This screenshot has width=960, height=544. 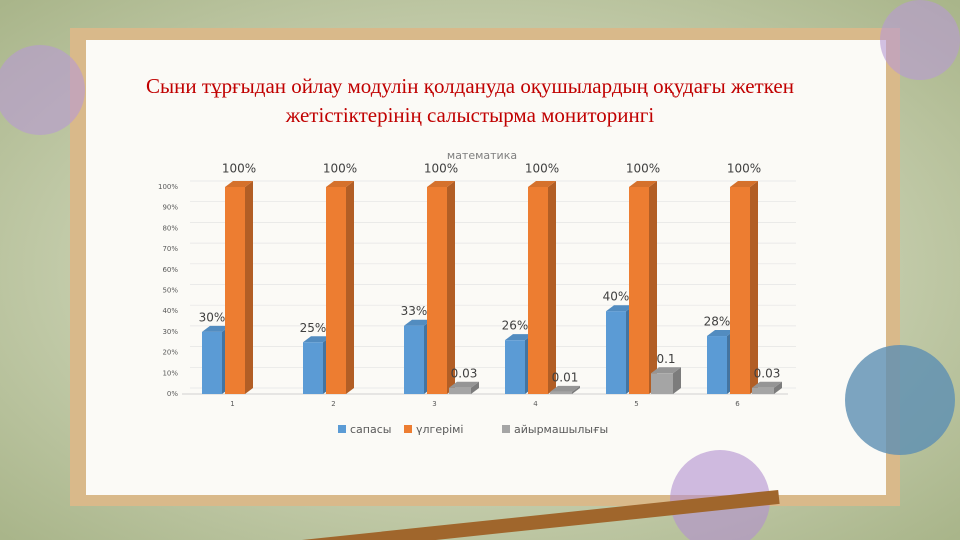 What do you see at coordinates (370, 429) in the screenshot?
I see `legend-label: сапасы` at bounding box center [370, 429].